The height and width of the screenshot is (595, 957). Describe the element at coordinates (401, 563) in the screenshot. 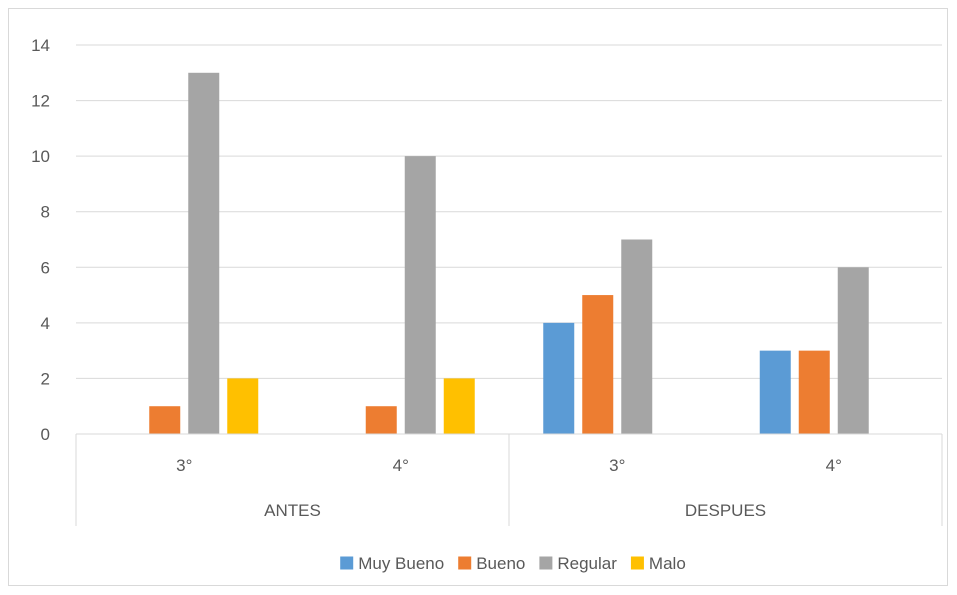

I see `legend-label: Muy Bueno` at that location.